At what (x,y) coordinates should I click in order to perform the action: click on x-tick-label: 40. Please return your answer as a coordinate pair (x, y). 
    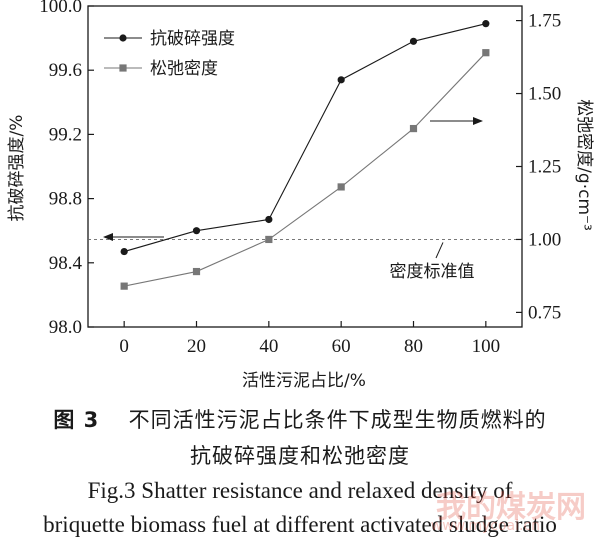
    Looking at the image, I should click on (268, 346).